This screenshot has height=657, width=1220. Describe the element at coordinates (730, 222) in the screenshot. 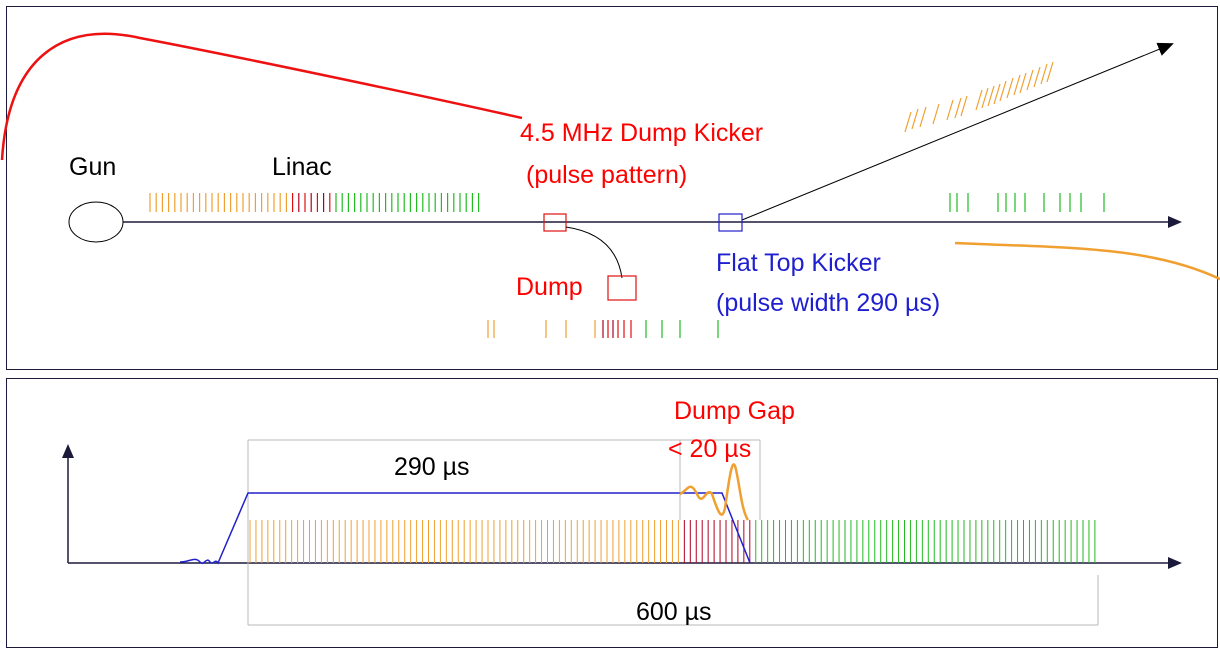

I see `flat-top-kicker-box` at that location.